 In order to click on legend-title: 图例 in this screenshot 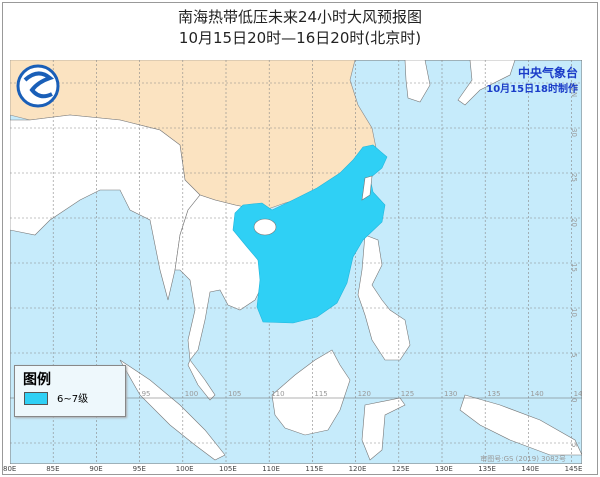, I will do `click(37, 380)`.